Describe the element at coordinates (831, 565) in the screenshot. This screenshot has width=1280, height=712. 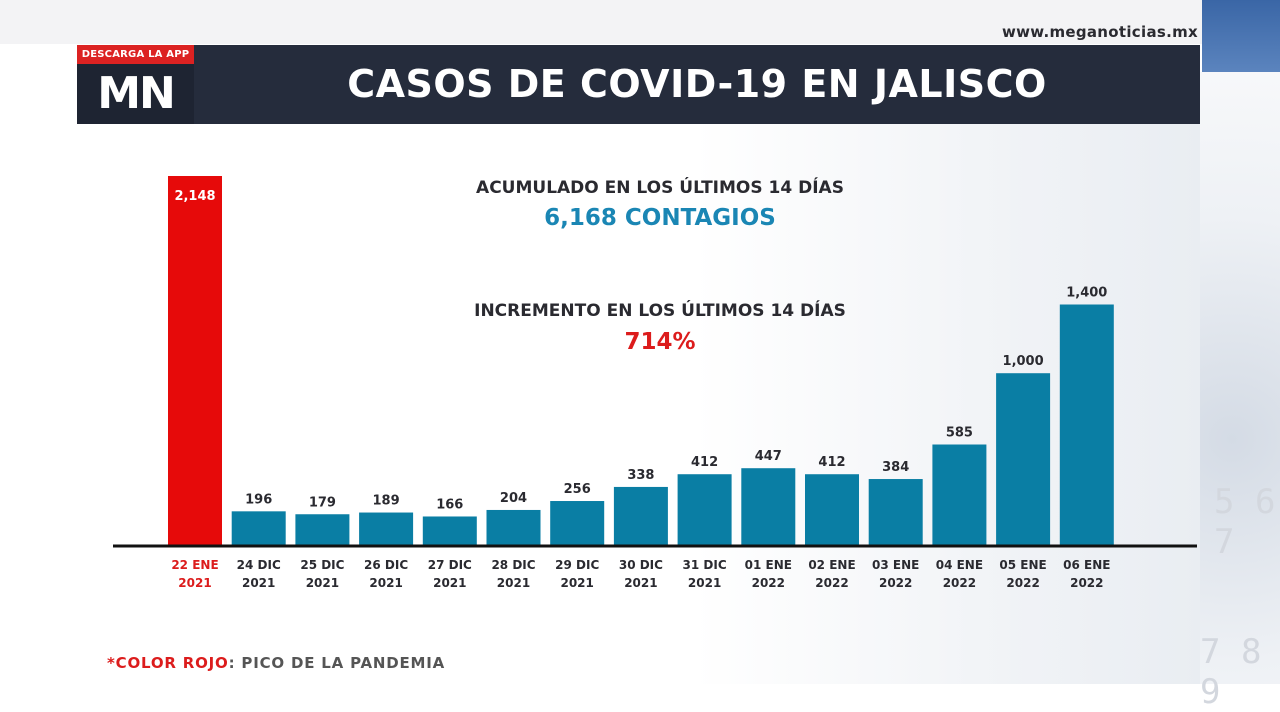
I see `tick-label: 02 ENE` at that location.